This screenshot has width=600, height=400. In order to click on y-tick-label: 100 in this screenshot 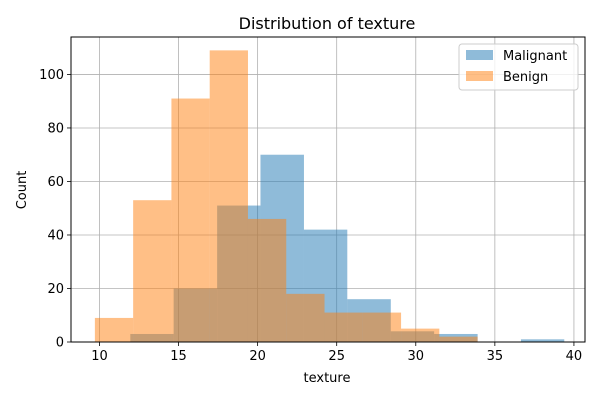, I will do `click(51, 75)`.